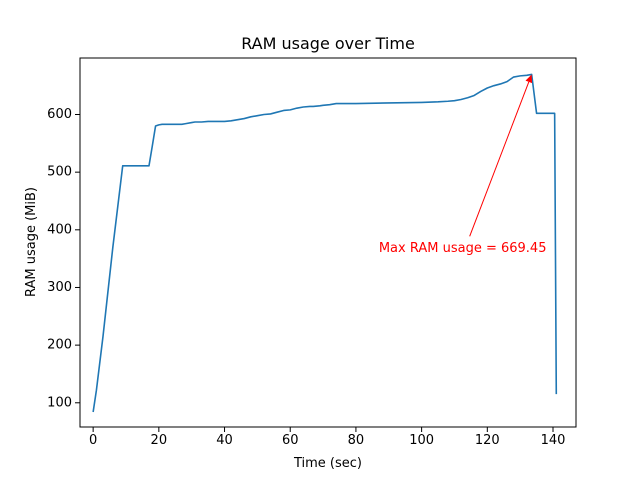 The image size is (640, 480). Describe the element at coordinates (463, 248) in the screenshot. I see `annotation-label: Max RAM usage = 669.45` at that location.